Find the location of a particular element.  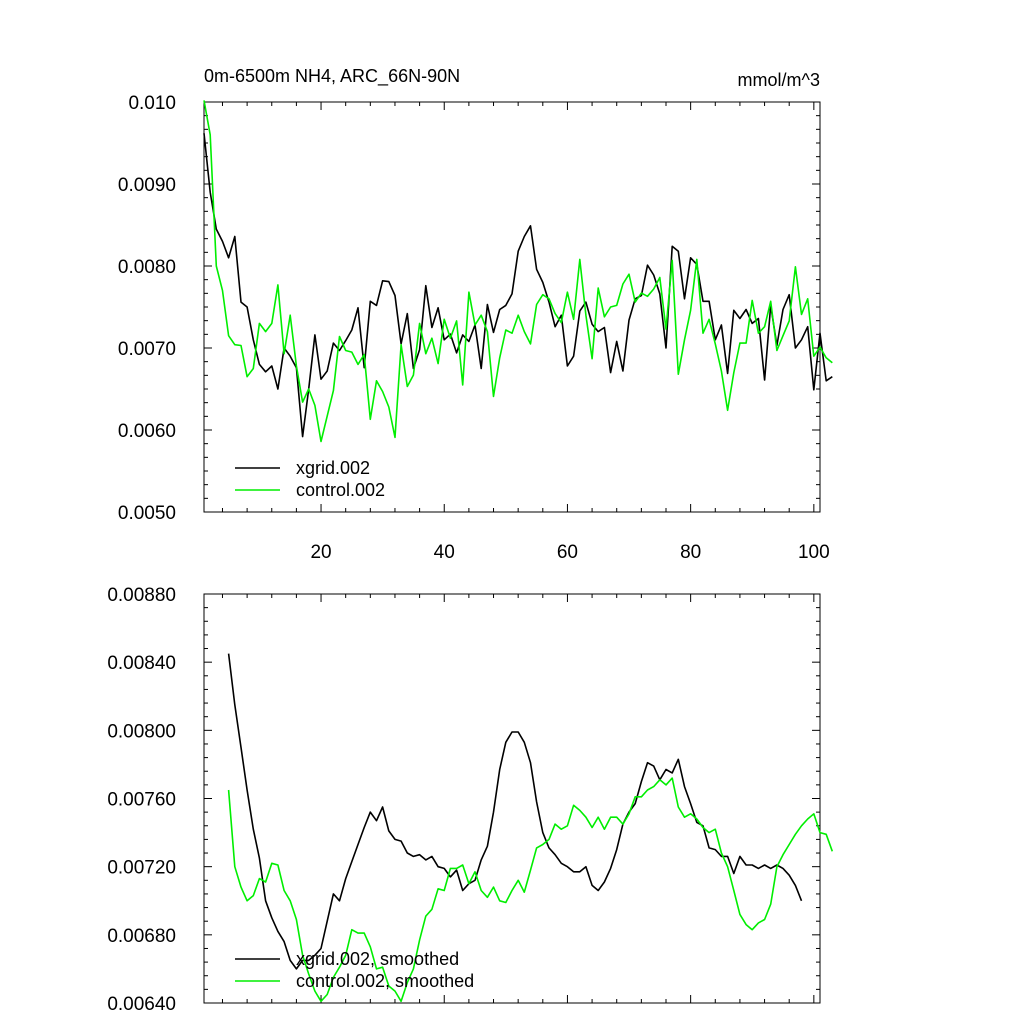

y-tick-label: 0.00640 is located at coordinates (141, 1004).